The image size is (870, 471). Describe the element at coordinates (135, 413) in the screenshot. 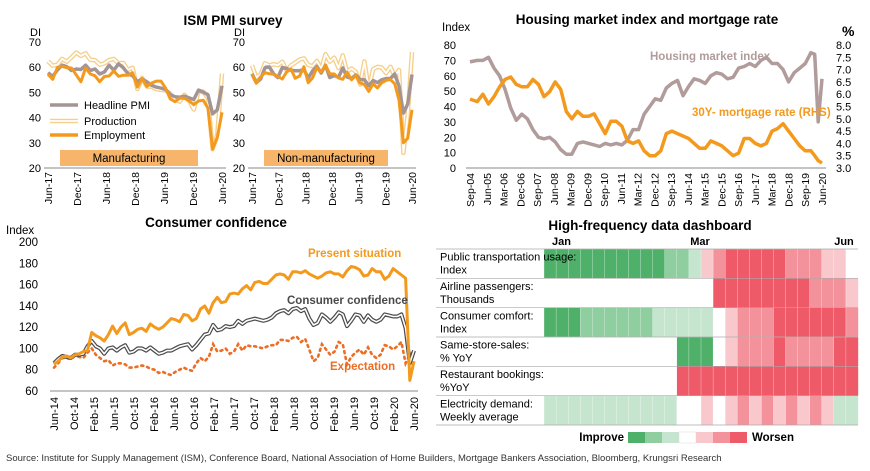

I see `confidence-xtick: Oct-15` at that location.